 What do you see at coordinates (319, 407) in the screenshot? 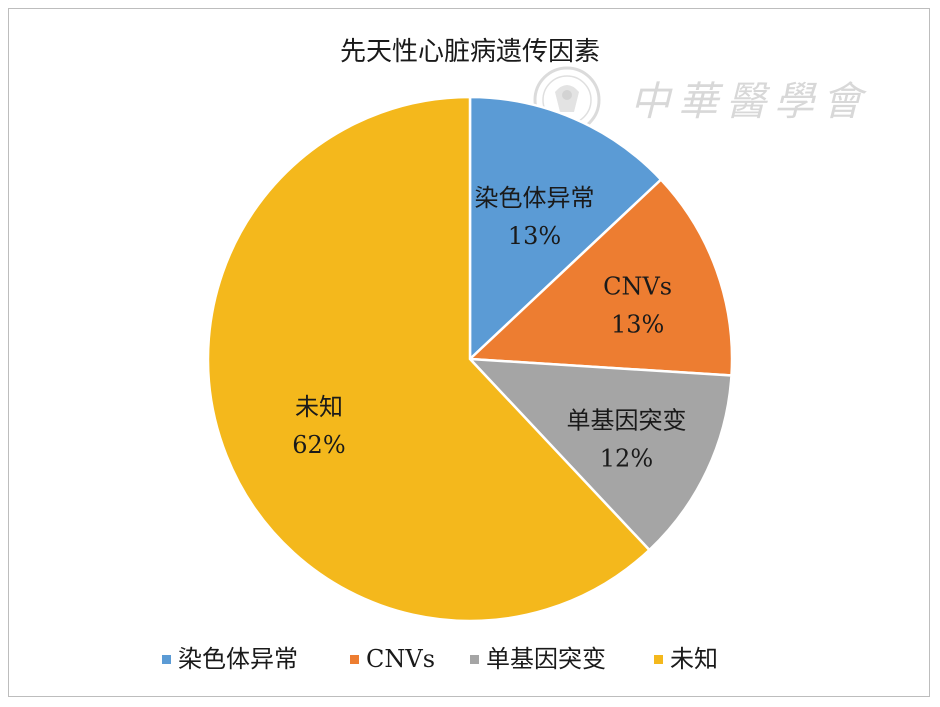
I see `slice-label-category-4: 未知` at bounding box center [319, 407].